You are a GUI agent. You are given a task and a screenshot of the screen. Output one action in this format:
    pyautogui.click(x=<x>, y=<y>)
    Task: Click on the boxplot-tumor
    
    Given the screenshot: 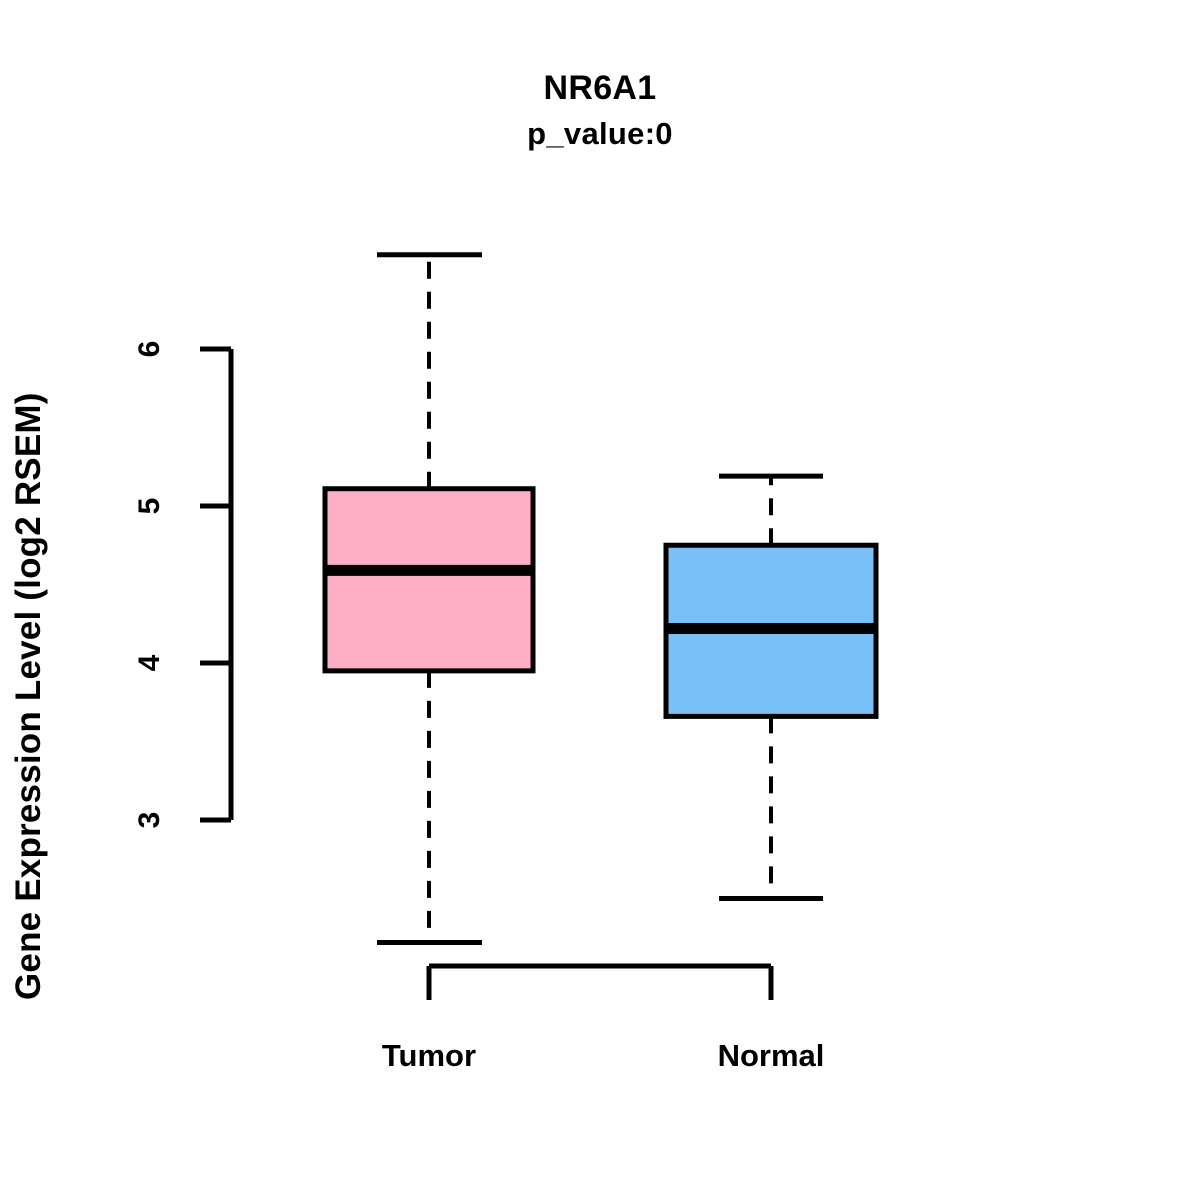 What is the action you would take?
    pyautogui.click(x=429, y=598)
    